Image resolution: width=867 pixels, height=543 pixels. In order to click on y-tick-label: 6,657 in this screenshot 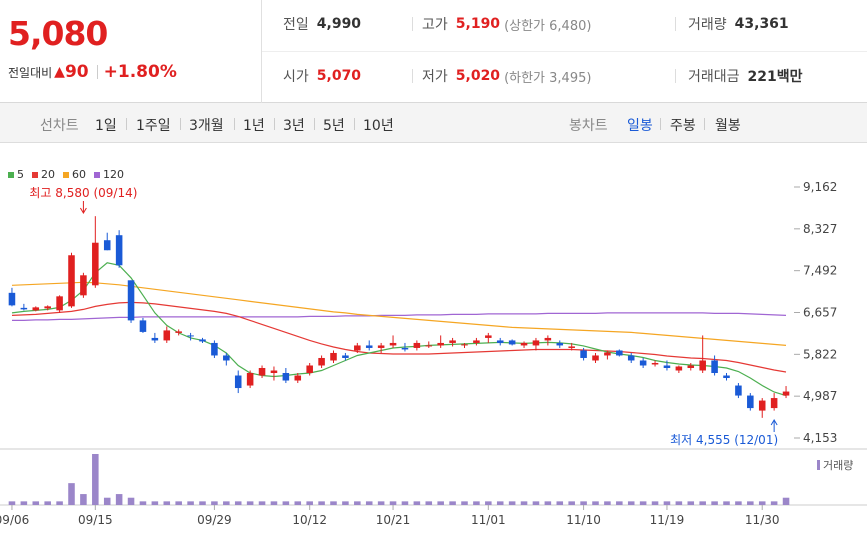, I will do `click(820, 313)`.